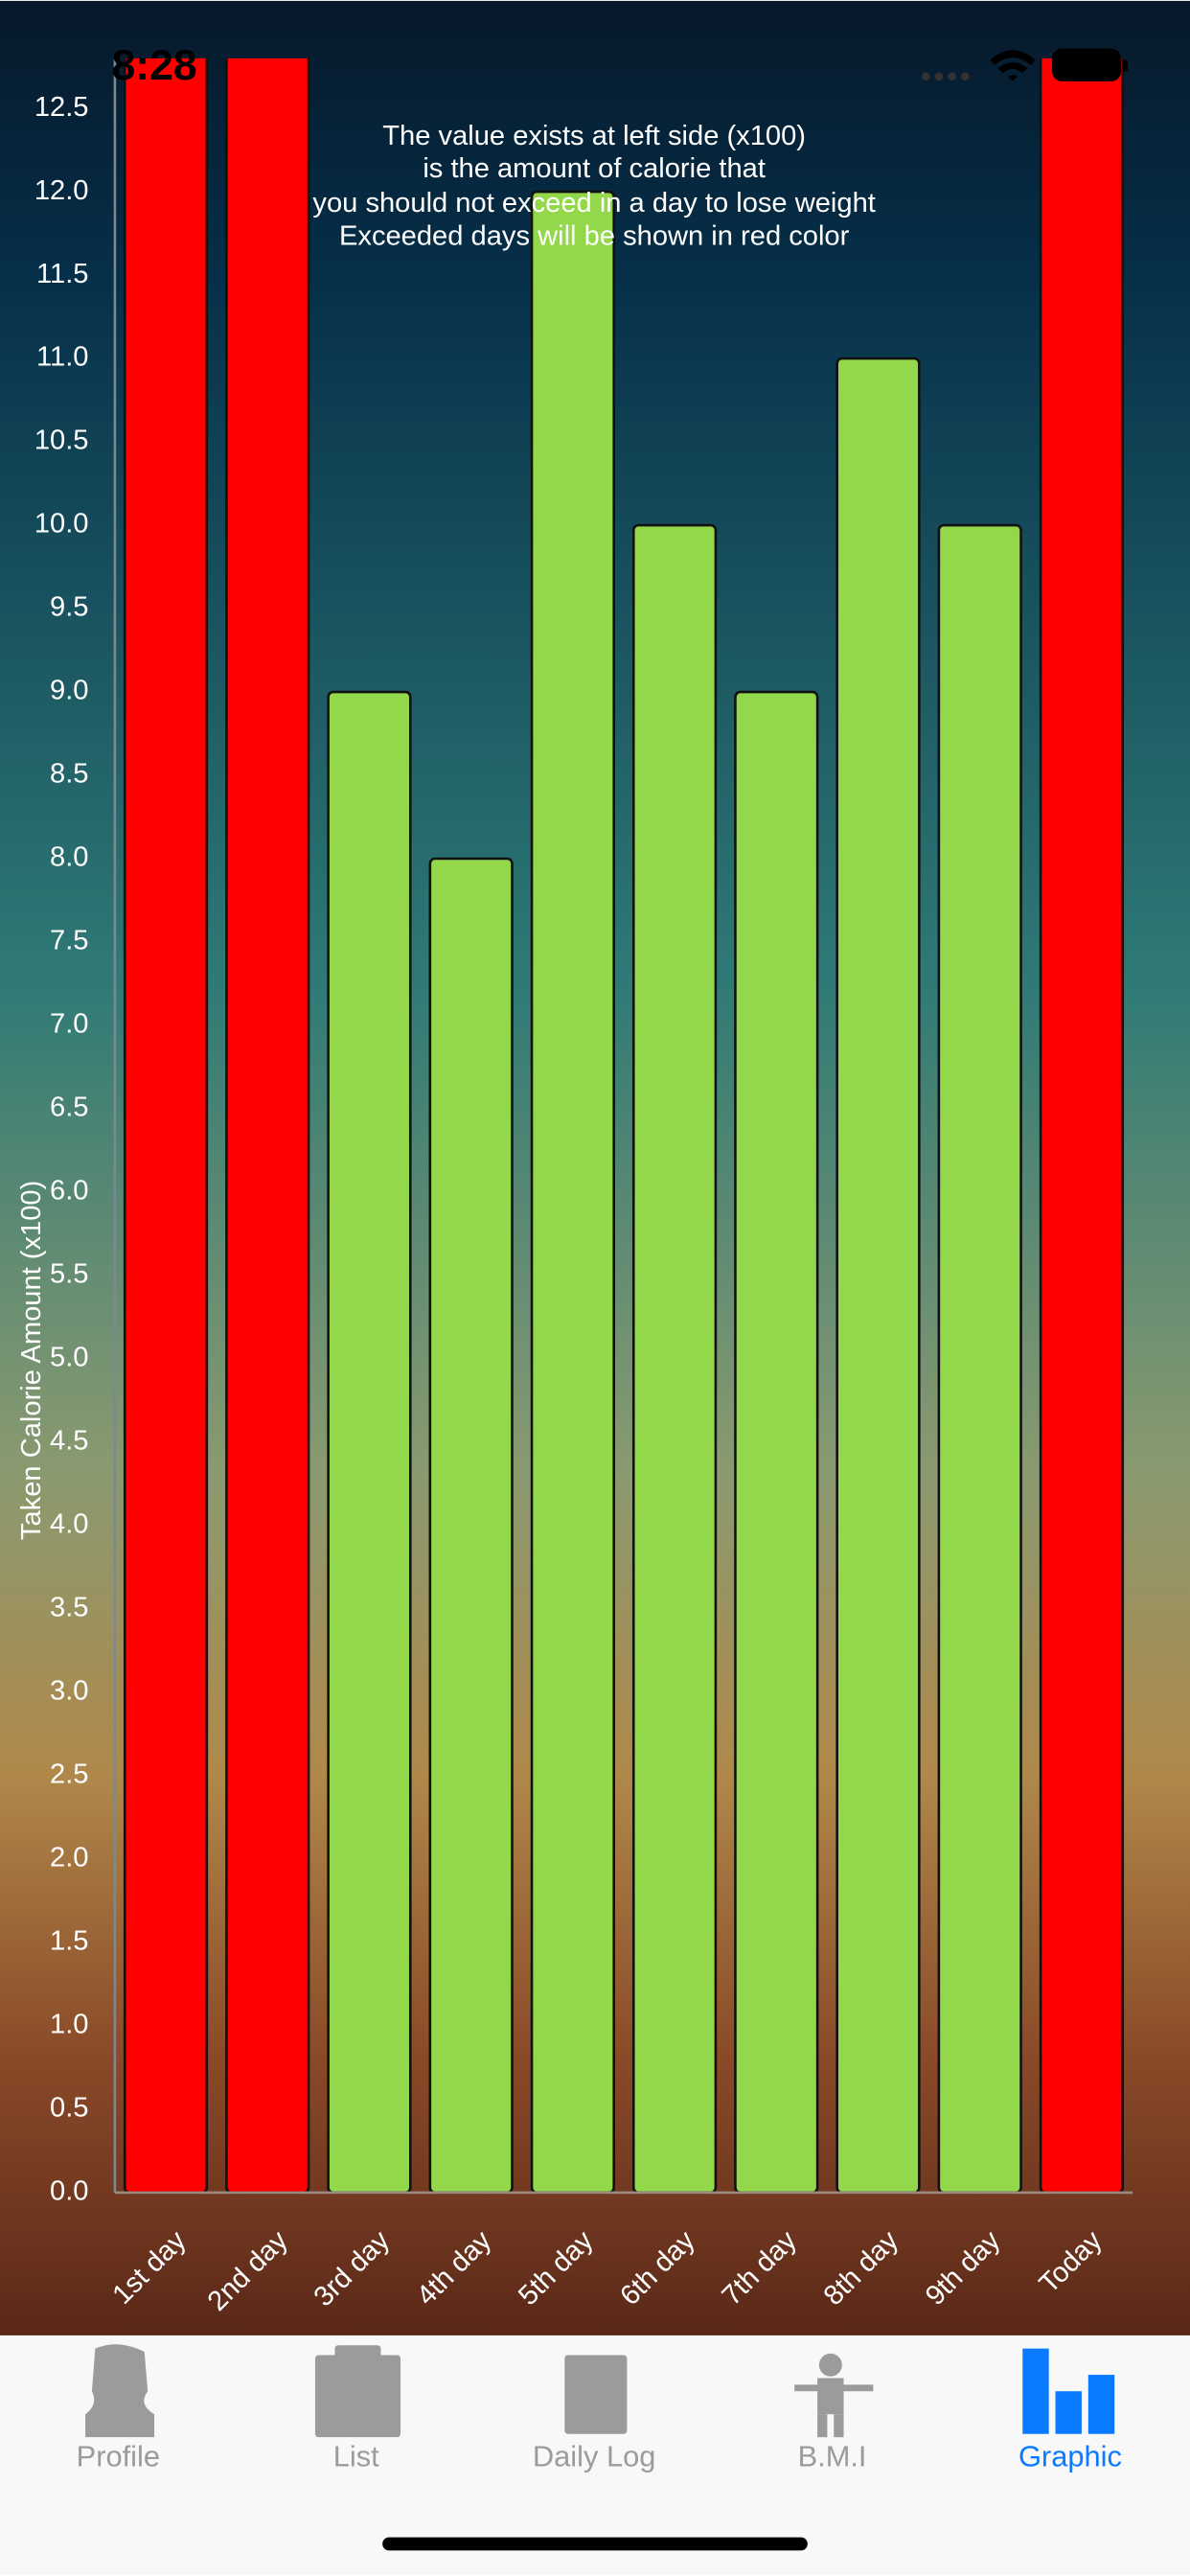 Image resolution: width=1190 pixels, height=2576 pixels. Describe the element at coordinates (69, 1858) in the screenshot. I see `y-tick-label: 2.0` at that location.